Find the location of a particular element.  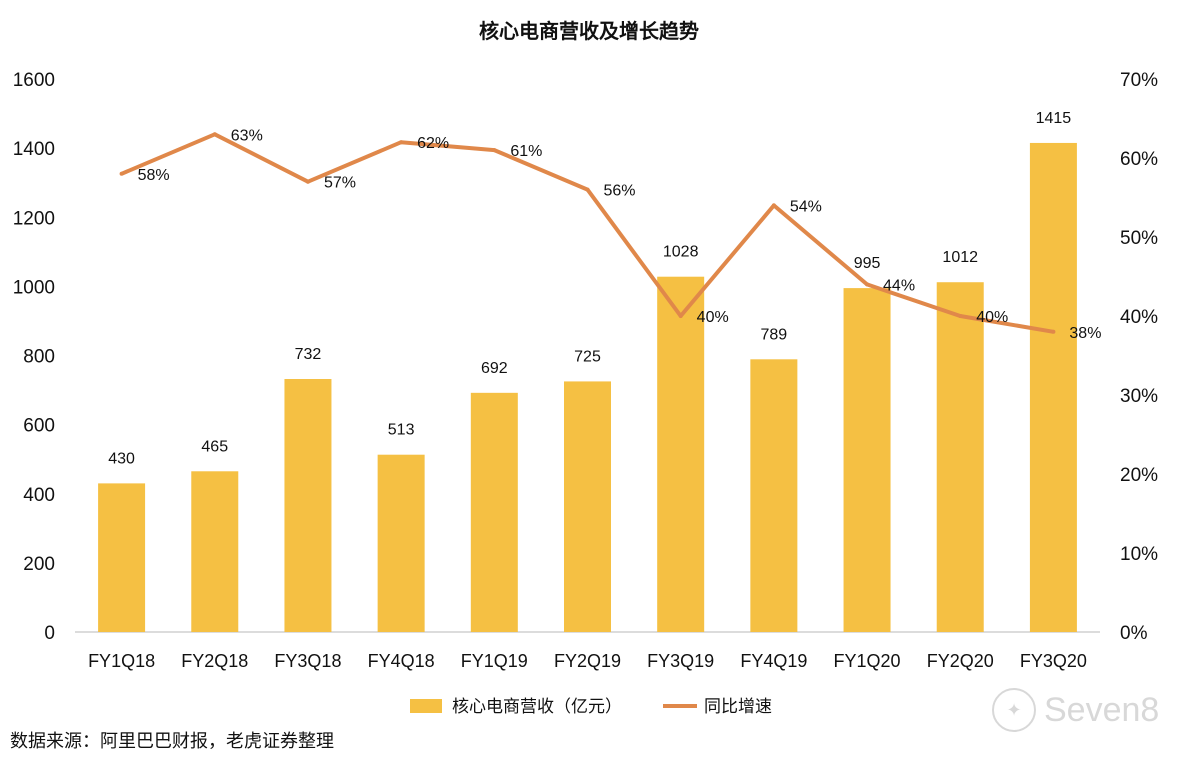

x-axis-tick-label: FY2Q20 is located at coordinates (960, 661).